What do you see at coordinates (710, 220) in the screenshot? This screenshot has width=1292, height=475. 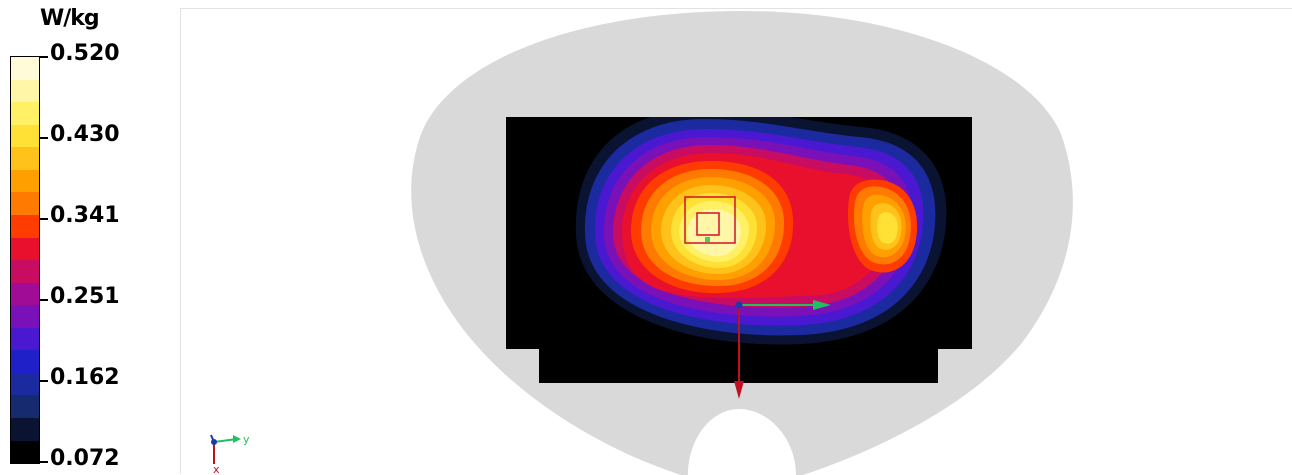 I see `peak-cube-icon` at bounding box center [710, 220].